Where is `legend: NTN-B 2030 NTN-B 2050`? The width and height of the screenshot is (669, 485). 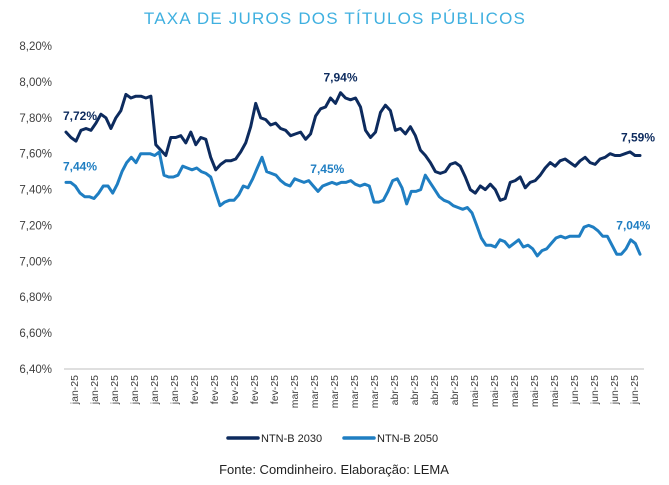 legend: NTN-B 2030 NTN-B 2050 is located at coordinates (332, 439).